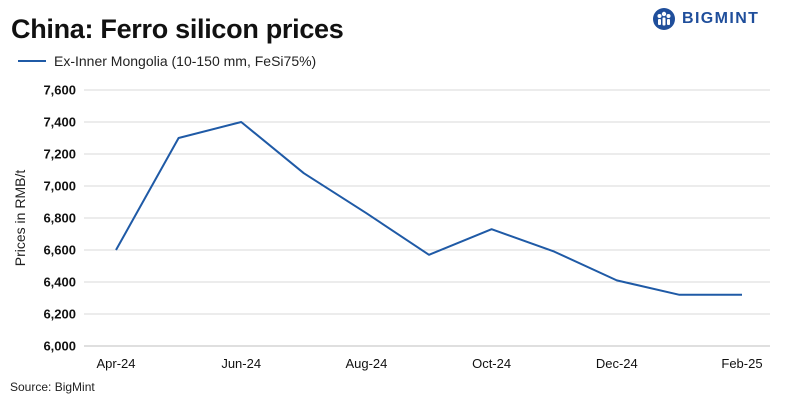  What do you see at coordinates (177, 29) in the screenshot?
I see `chart-title: China: Ferro silicon prices` at bounding box center [177, 29].